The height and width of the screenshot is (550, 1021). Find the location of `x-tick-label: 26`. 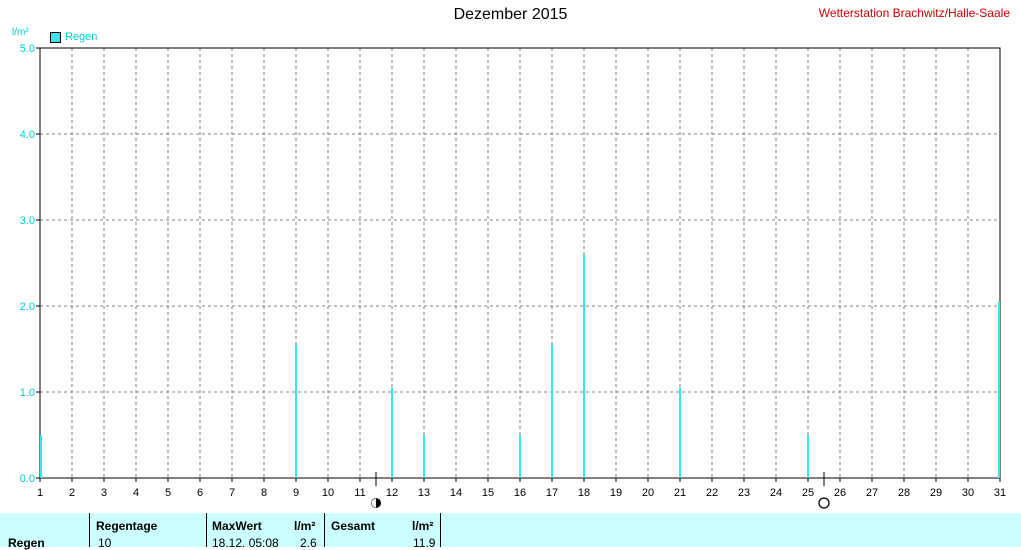

x-tick-label: 26 is located at coordinates (840, 493).